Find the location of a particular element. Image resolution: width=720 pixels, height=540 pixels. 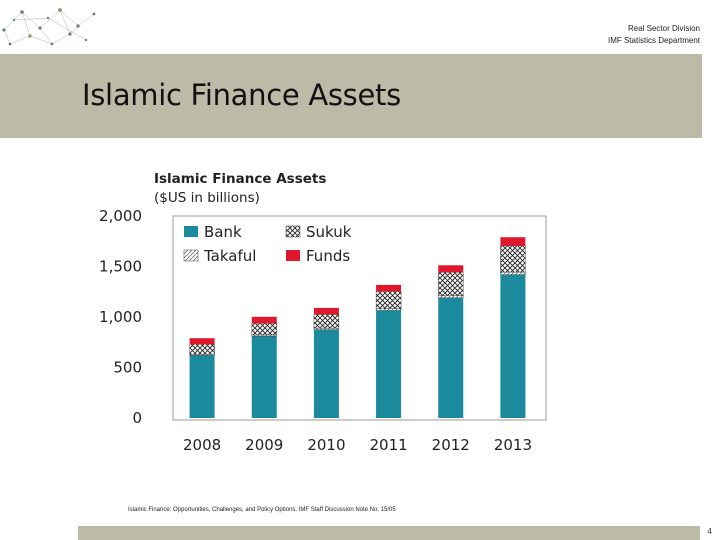

x-tick-label: 2009 is located at coordinates (264, 445).